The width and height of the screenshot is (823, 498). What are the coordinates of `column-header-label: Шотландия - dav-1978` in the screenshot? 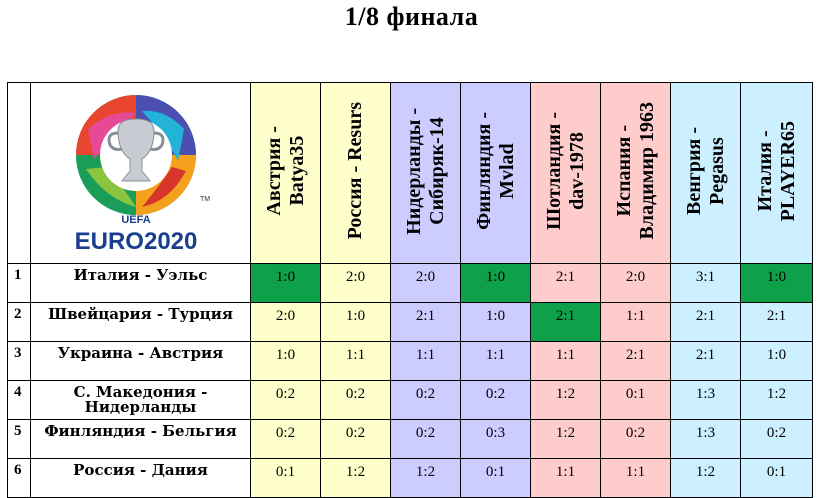 It's located at (565, 171).